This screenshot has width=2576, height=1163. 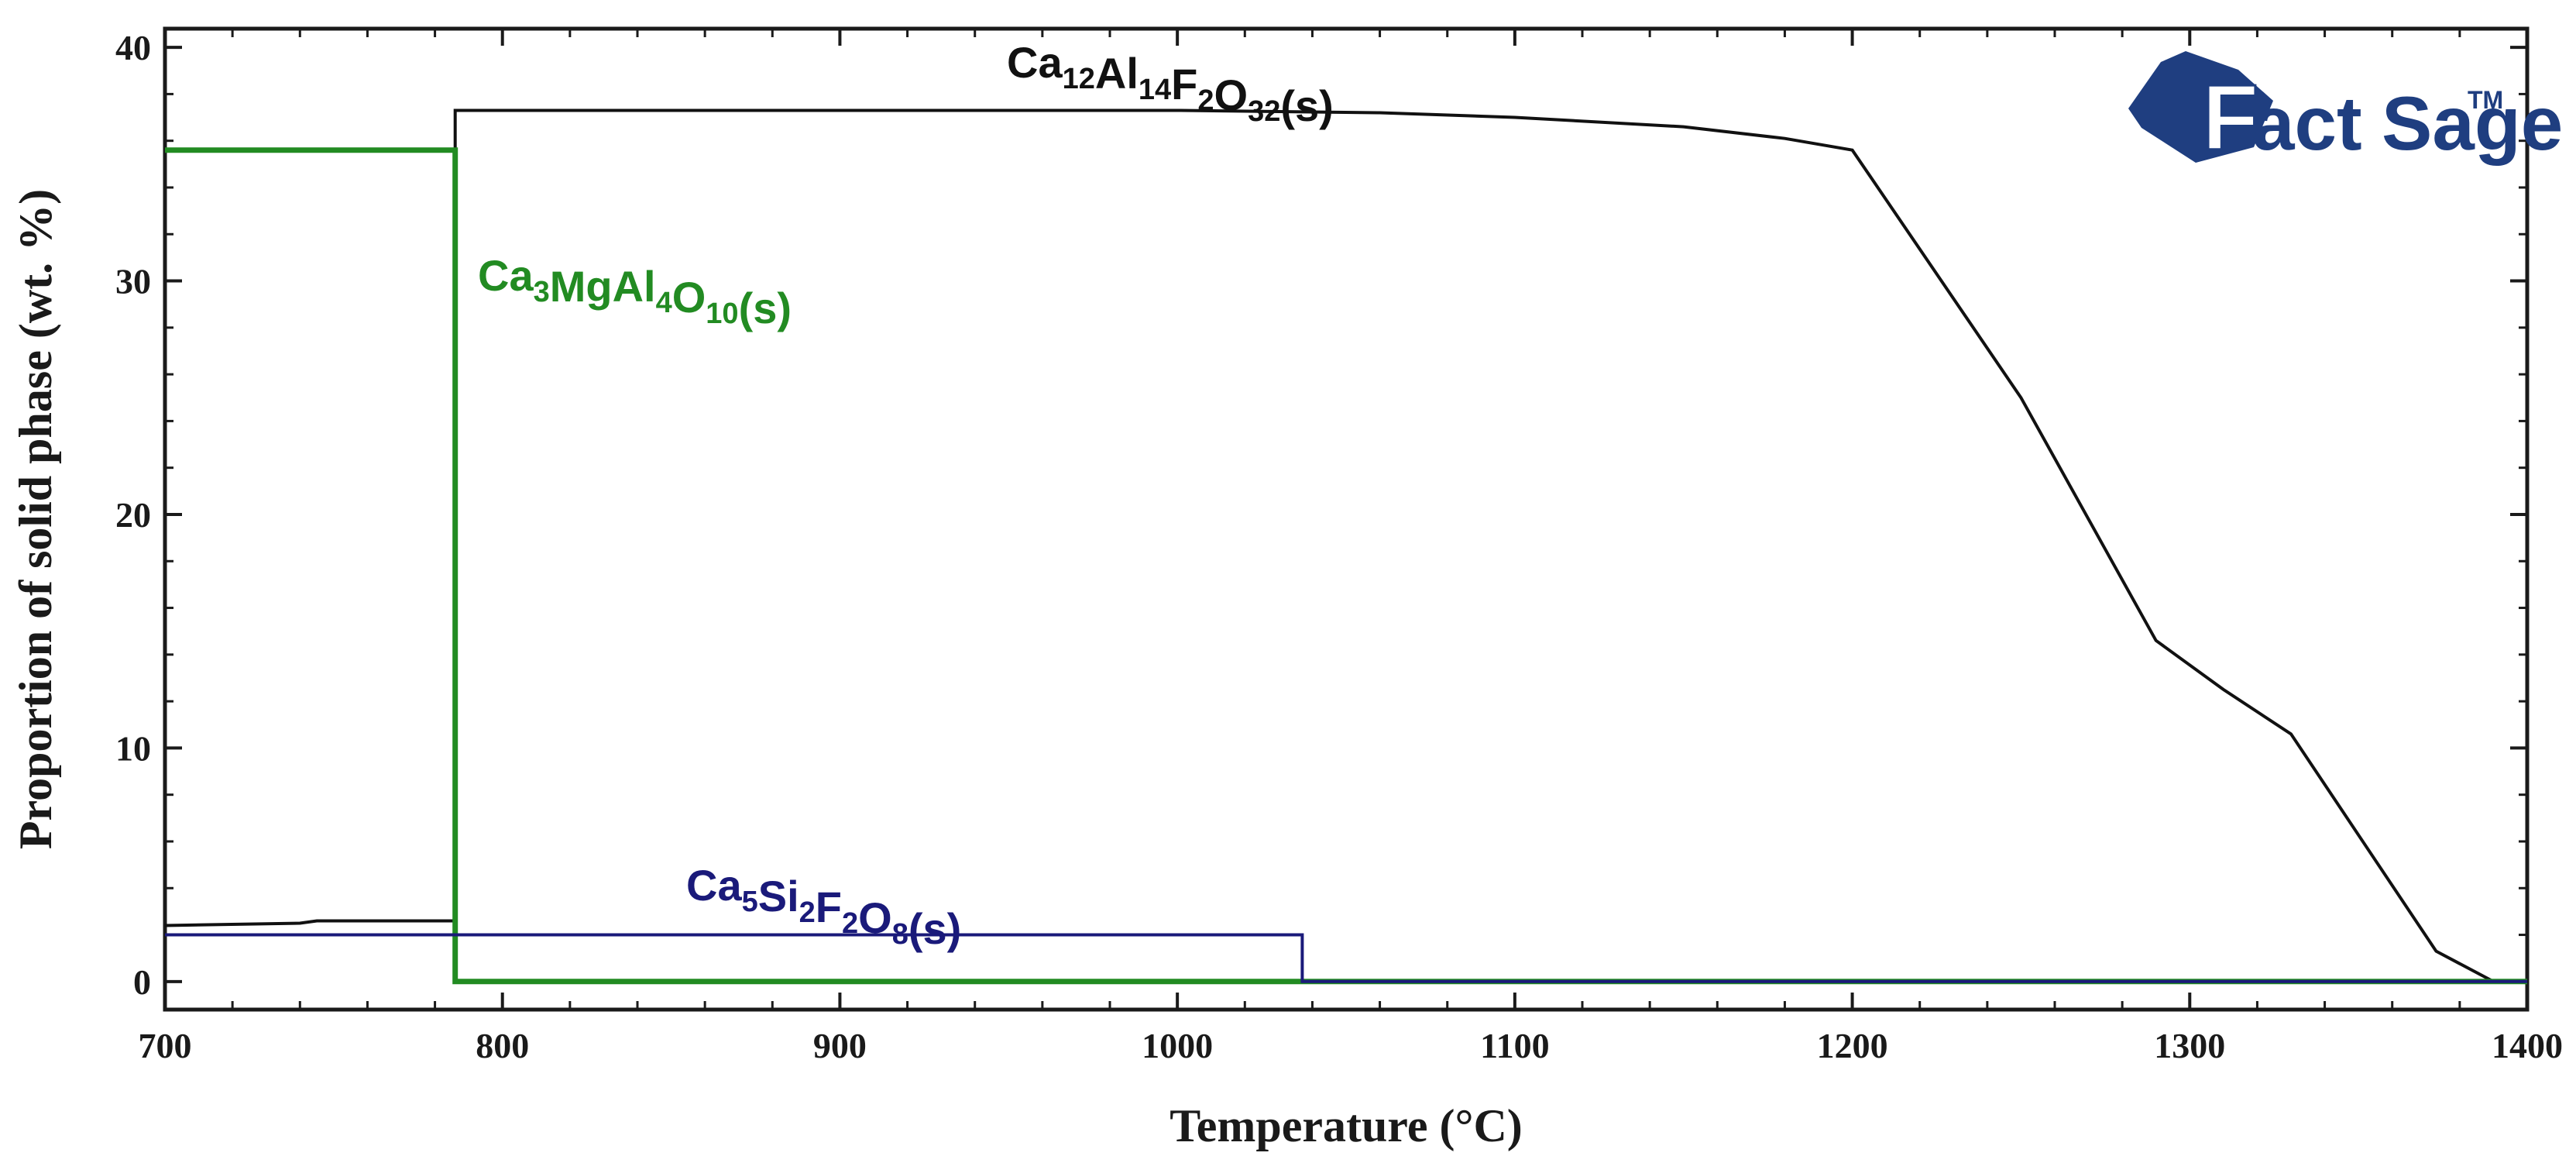 I want to click on y-axis-title: Proportion of solid phase (wt. %), so click(x=35, y=519).